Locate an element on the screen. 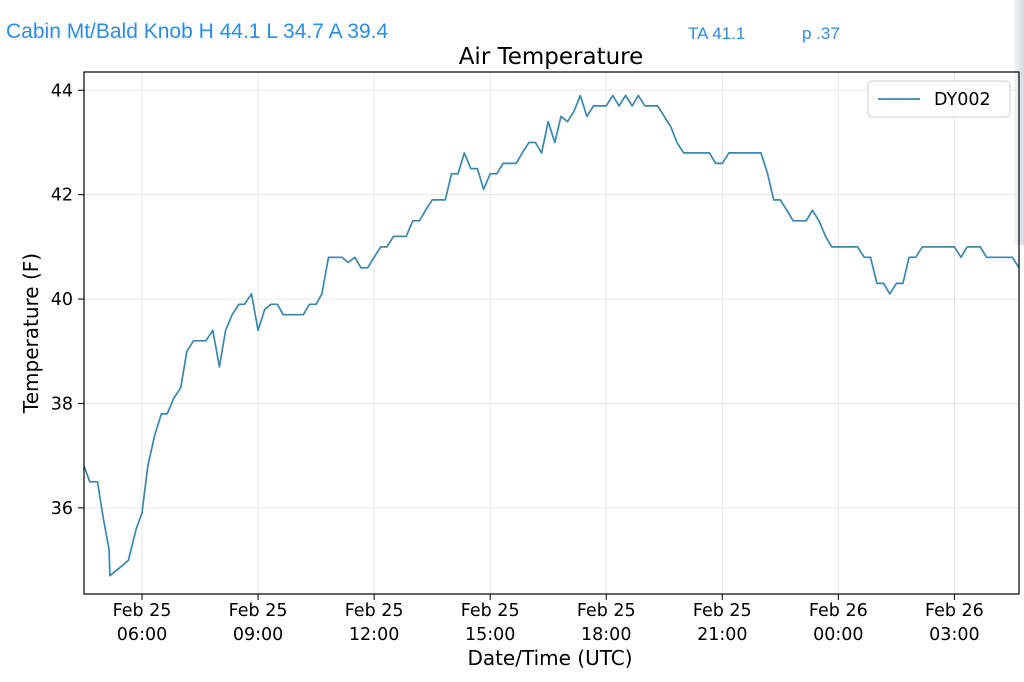 This screenshot has width=1024, height=682. y-axis-label: Temperature (F) is located at coordinates (31, 333).